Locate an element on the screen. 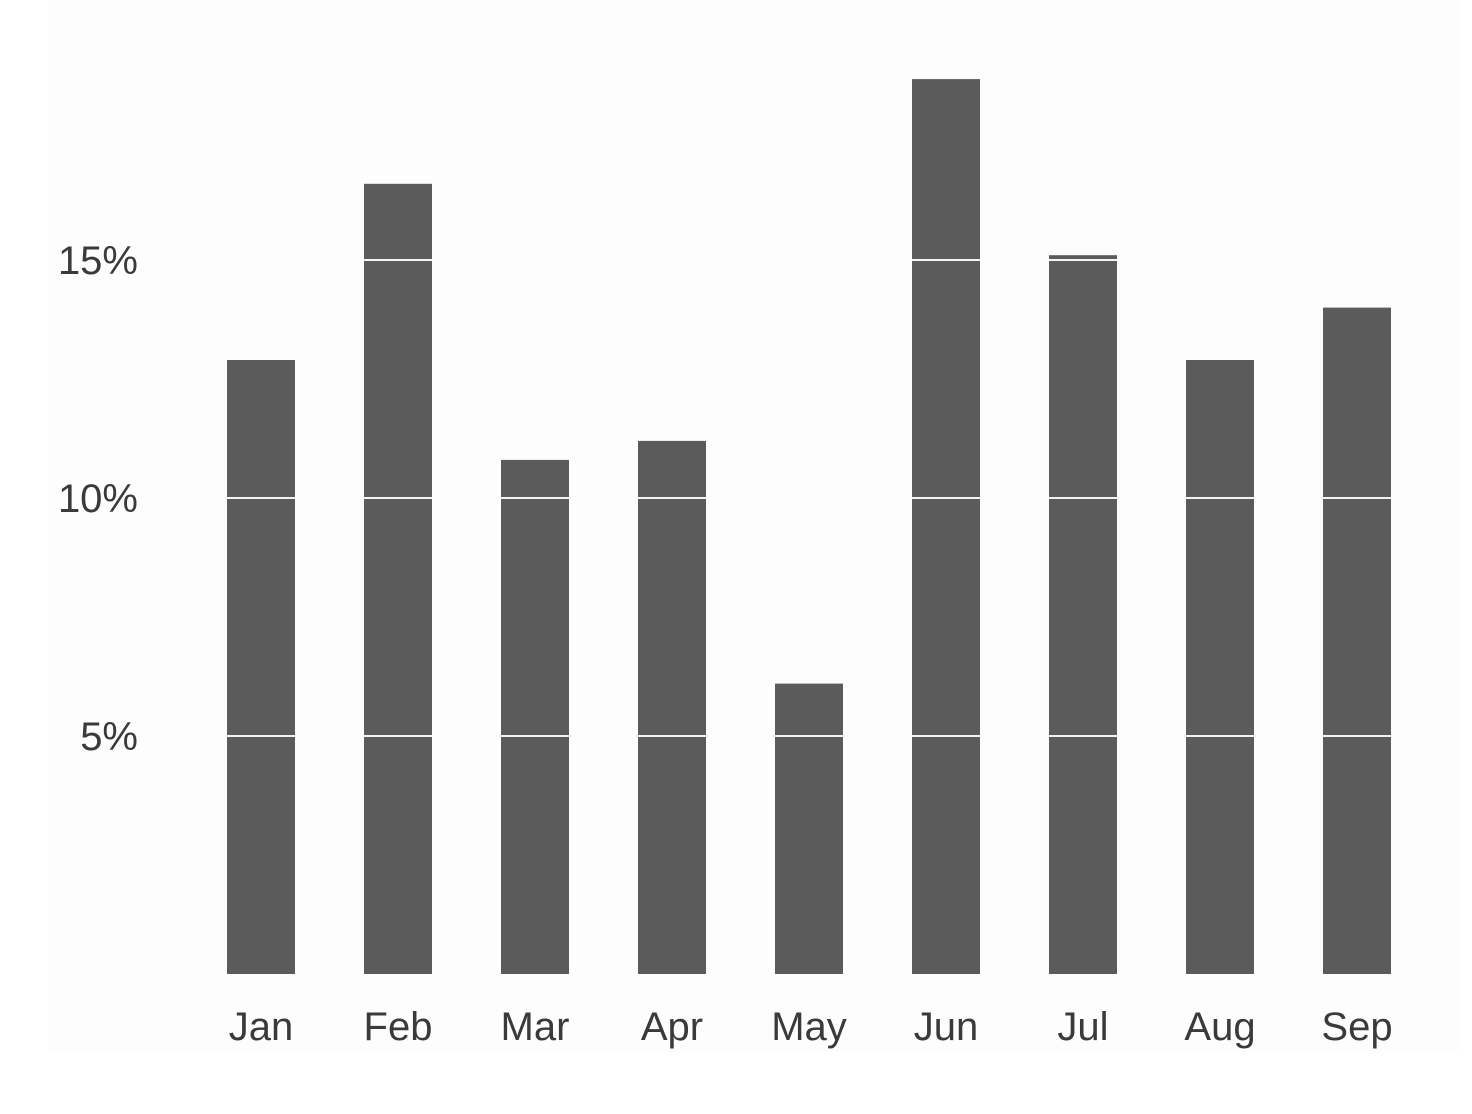 The height and width of the screenshot is (1114, 1472). y-axis-tick-labels: 5% 10% 15% is located at coordinates (98, 499).